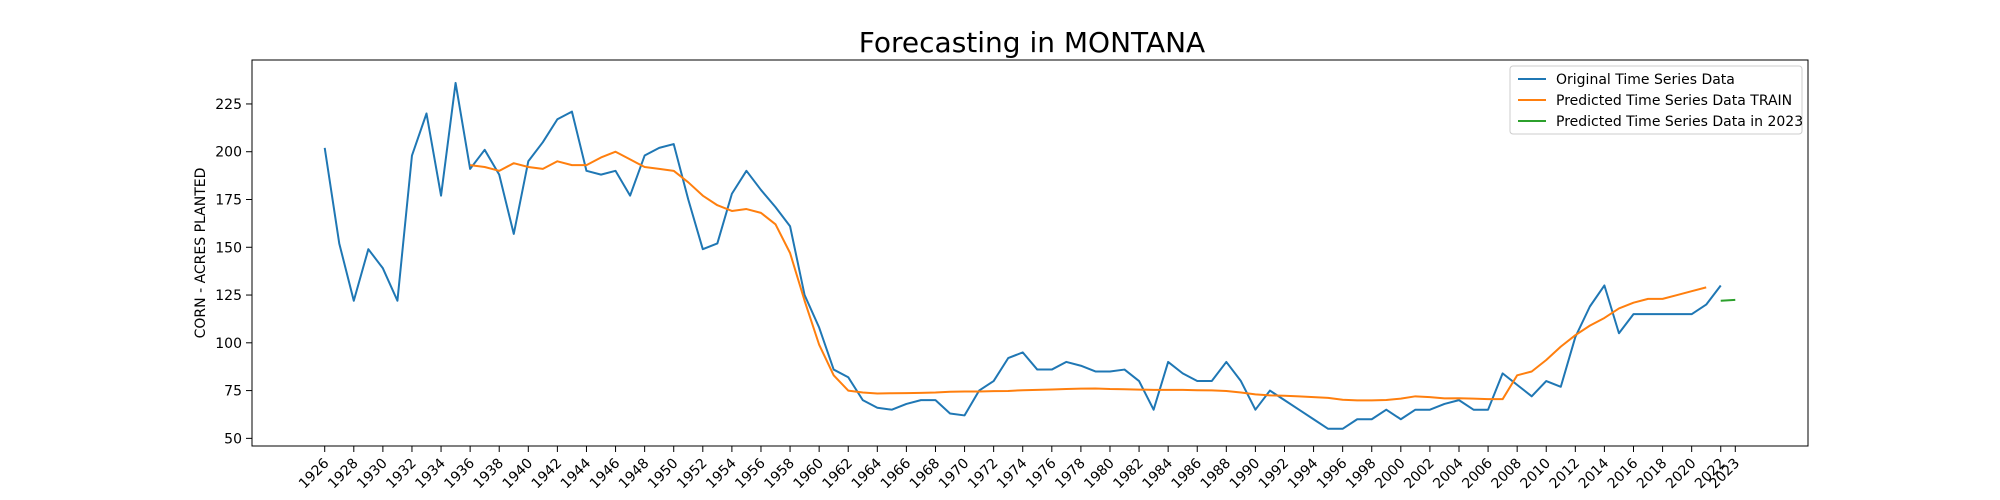 This screenshot has height=500, width=2000. What do you see at coordinates (663, 474) in the screenshot?
I see `x-tick-label: 1950` at bounding box center [663, 474].